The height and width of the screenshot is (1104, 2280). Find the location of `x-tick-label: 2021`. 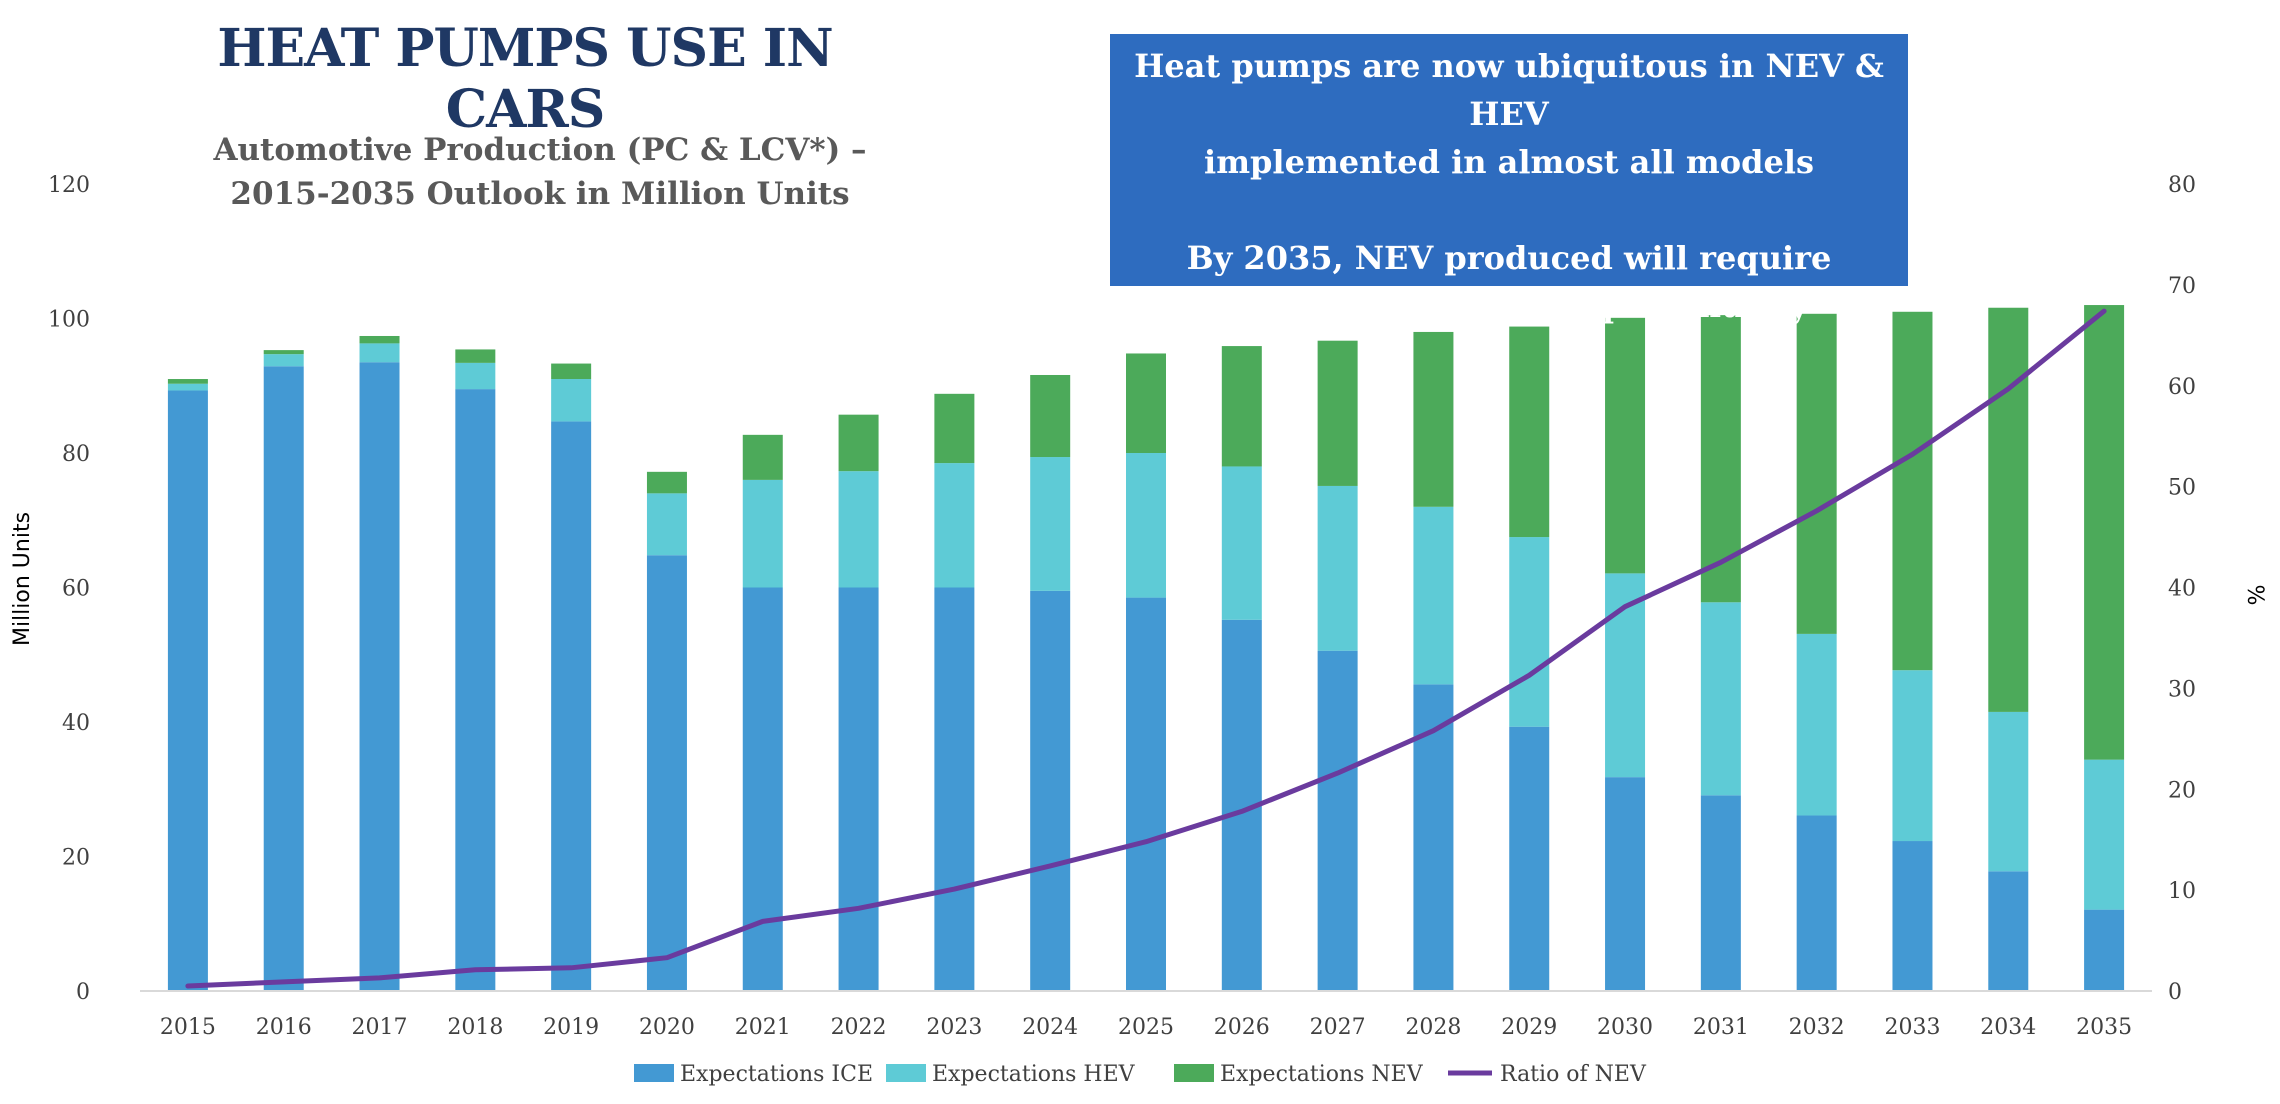

x-tick-label: 2021 is located at coordinates (763, 1027).